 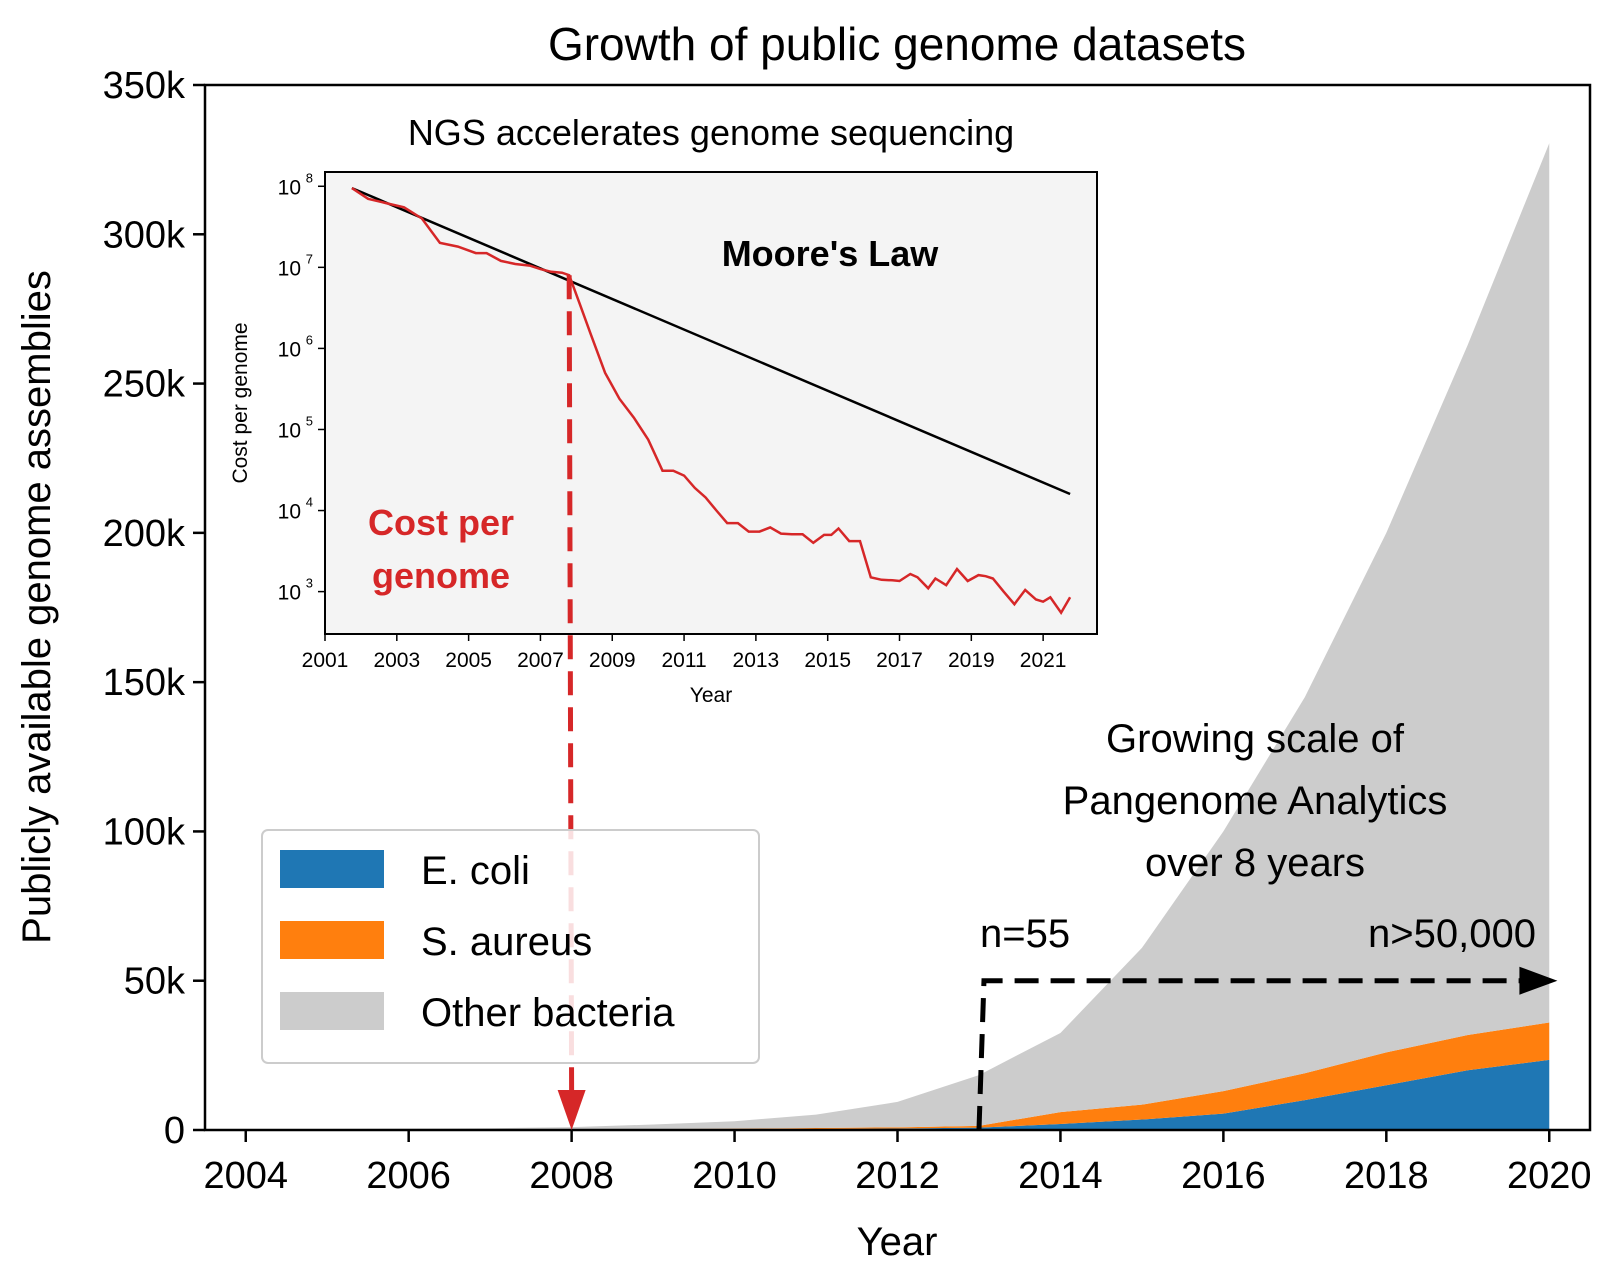 What do you see at coordinates (711, 695) in the screenshot?
I see `inset-x-axis-label: Year` at bounding box center [711, 695].